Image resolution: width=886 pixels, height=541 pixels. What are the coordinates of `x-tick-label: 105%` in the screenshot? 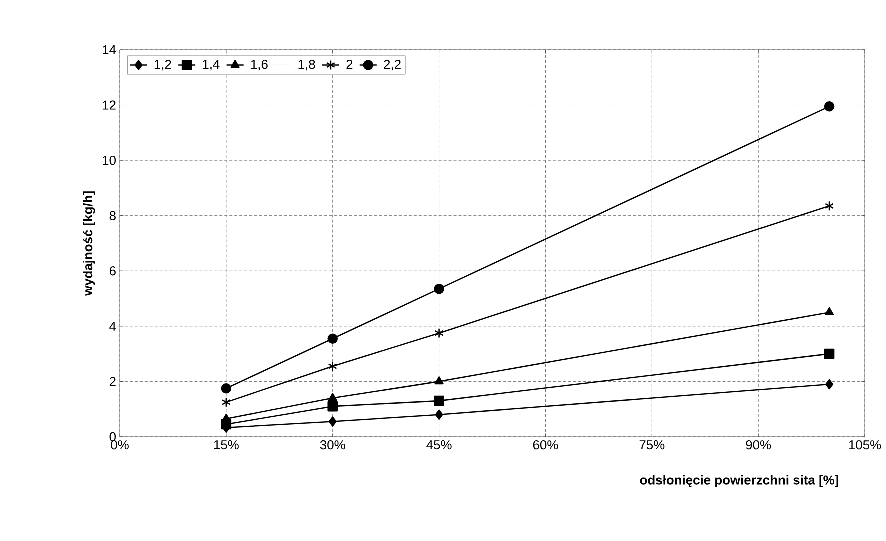 It's located at (865, 445).